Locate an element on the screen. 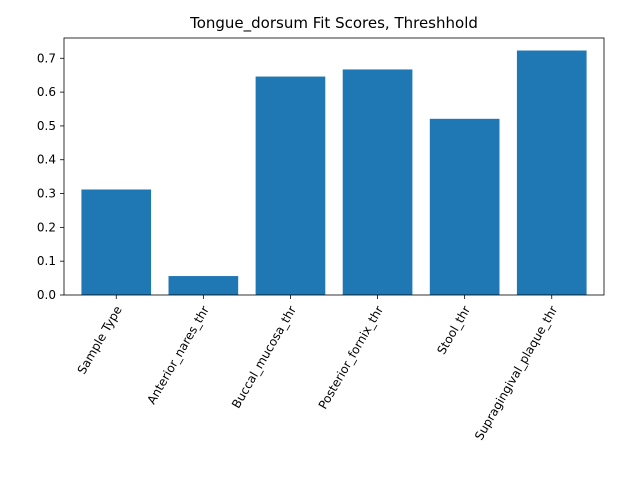 Image resolution: width=640 pixels, height=480 pixels. x-tick-label: Buccal_mucosa_thr is located at coordinates (264, 356).